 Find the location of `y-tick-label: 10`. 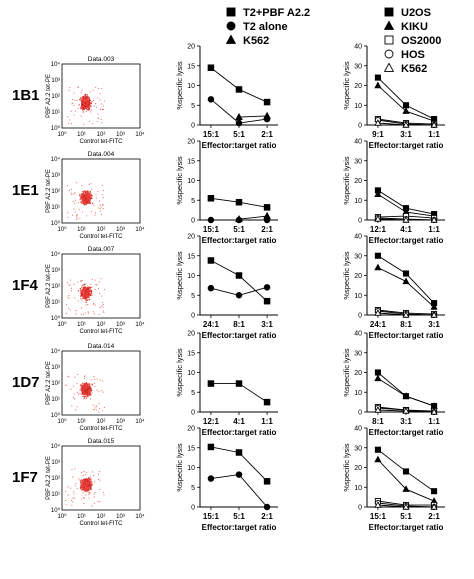

y-tick-label: 10 is located at coordinates (191, 373).